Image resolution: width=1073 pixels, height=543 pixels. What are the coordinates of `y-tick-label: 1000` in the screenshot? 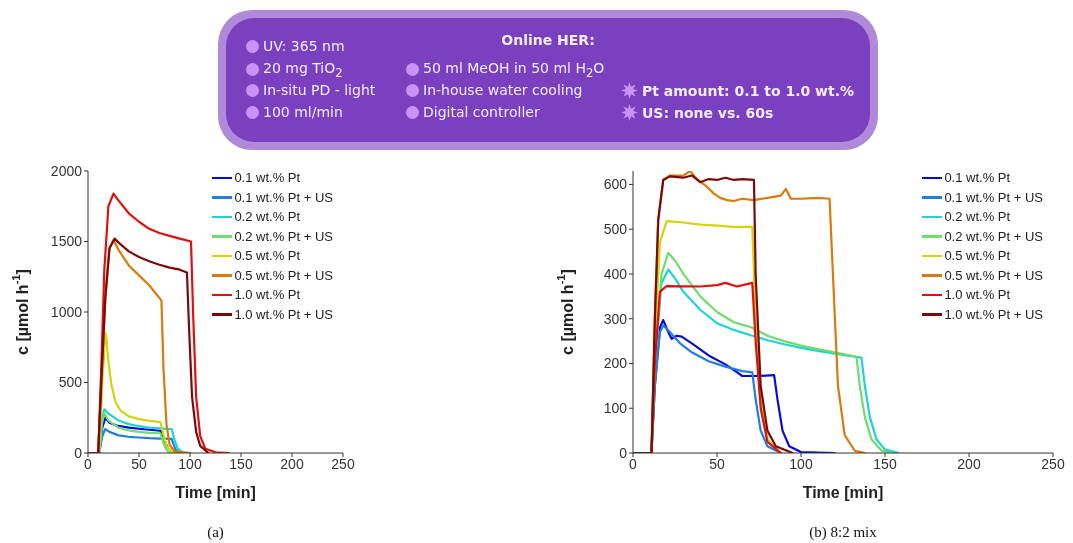 It's located at (66, 311).